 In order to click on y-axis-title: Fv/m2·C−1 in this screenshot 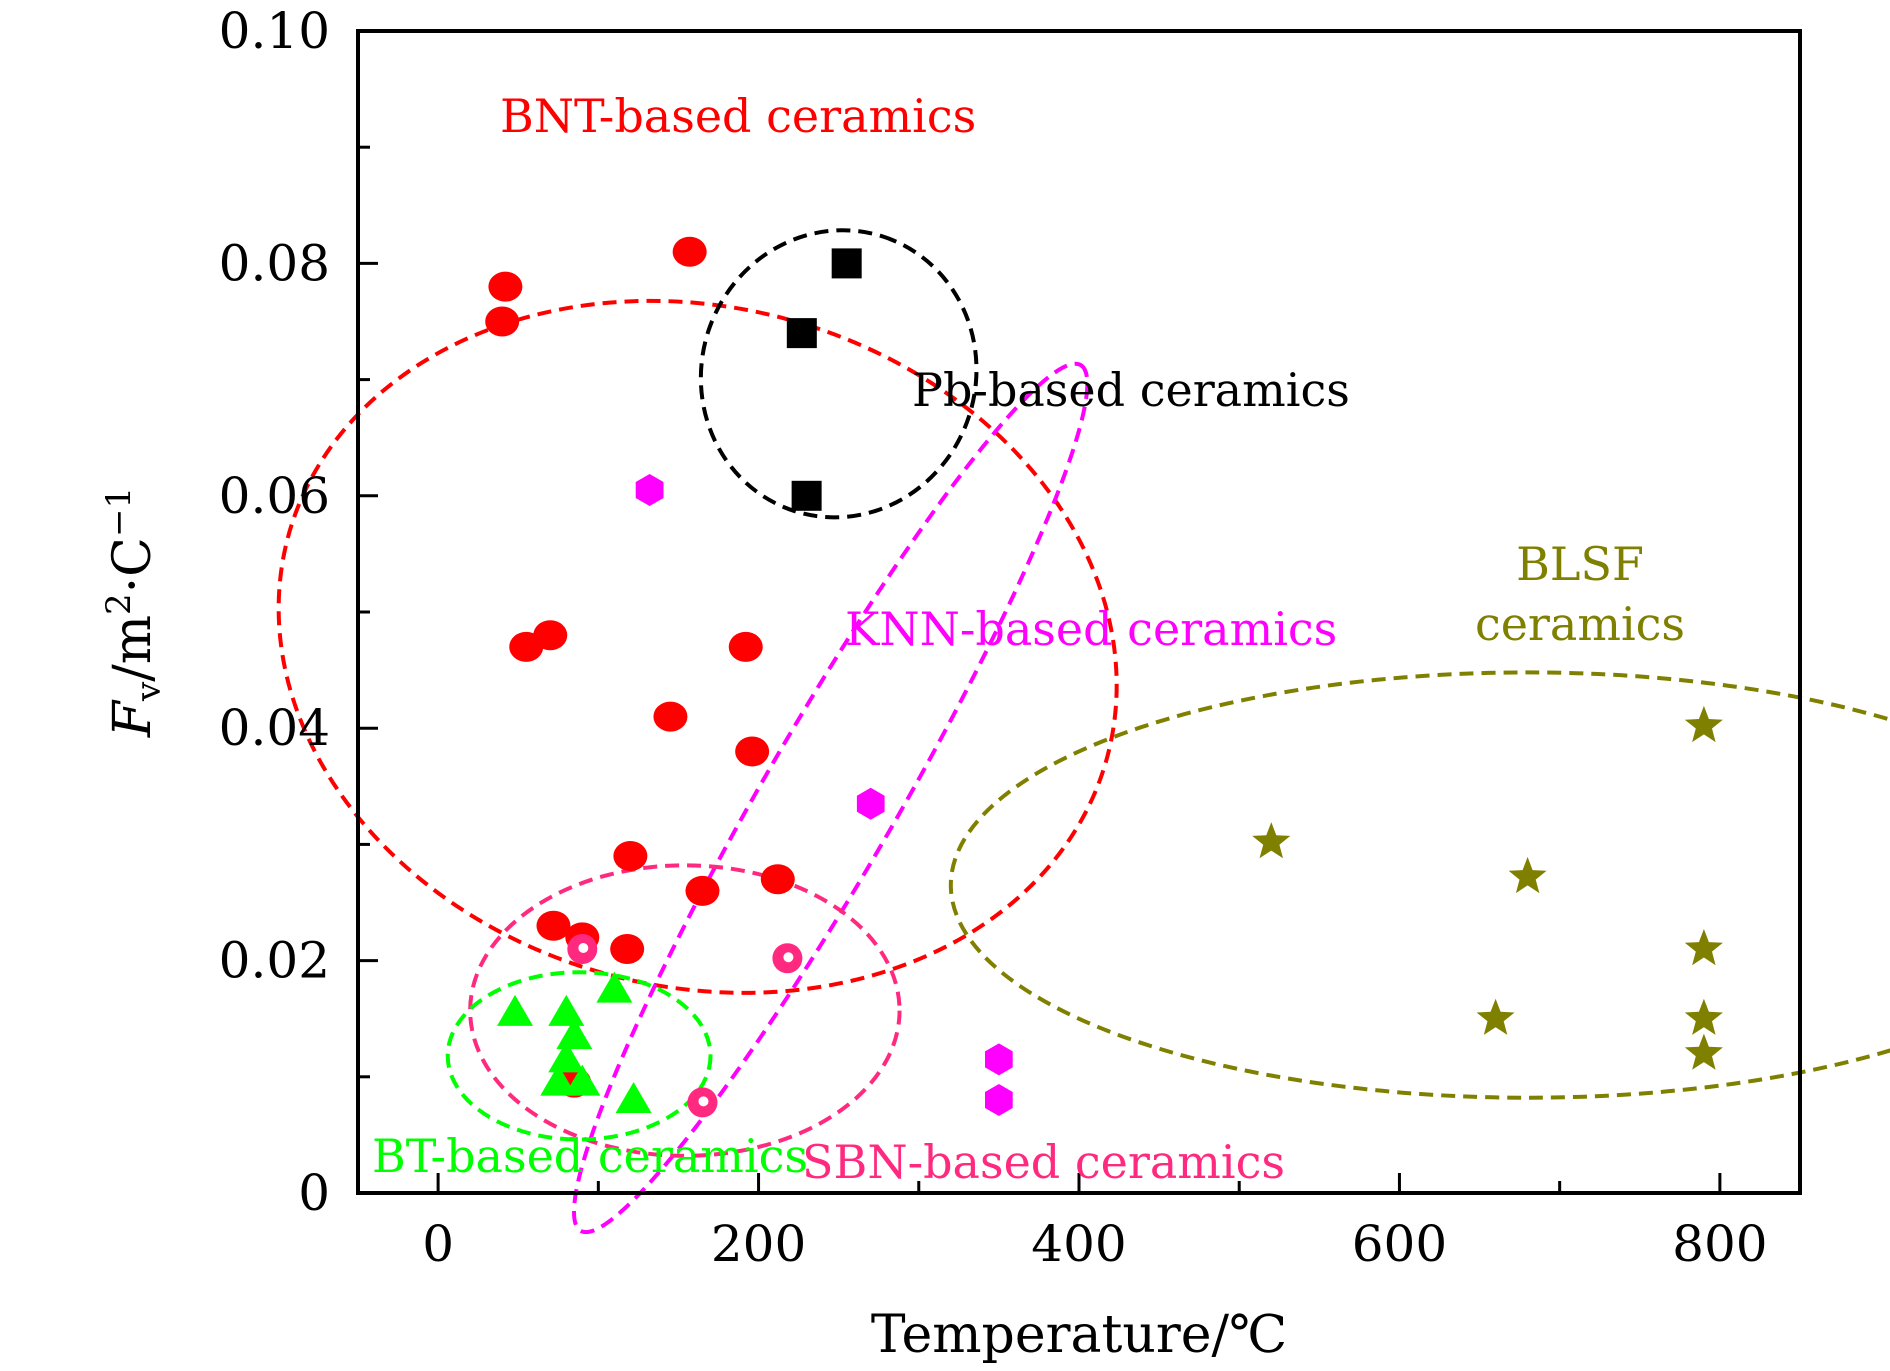, I will do `click(134, 612)`.